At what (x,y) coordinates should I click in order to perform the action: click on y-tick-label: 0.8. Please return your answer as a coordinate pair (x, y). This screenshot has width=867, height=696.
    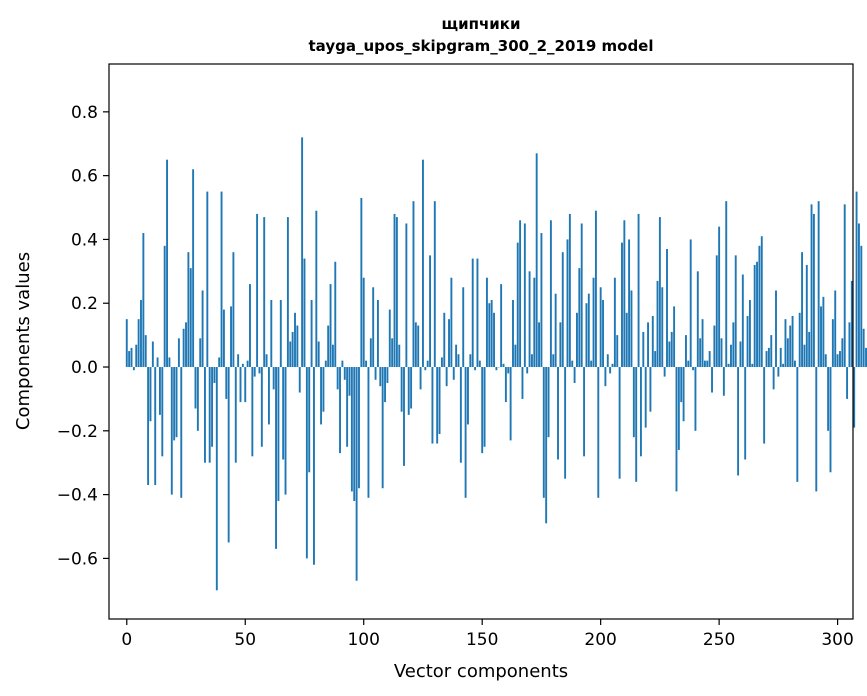
    Looking at the image, I should click on (84, 113).